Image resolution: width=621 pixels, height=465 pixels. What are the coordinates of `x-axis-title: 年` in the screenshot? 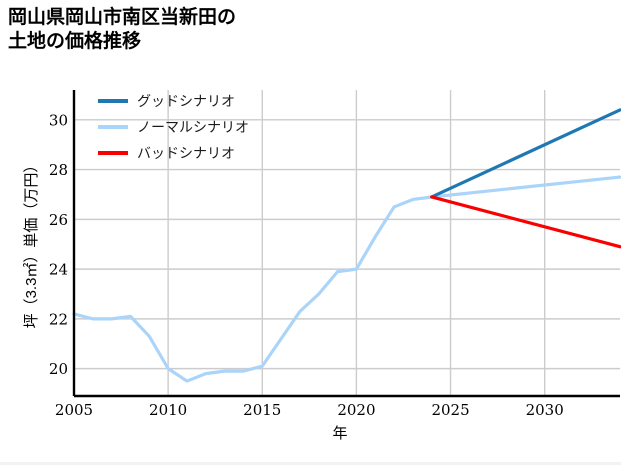 It's located at (339, 433).